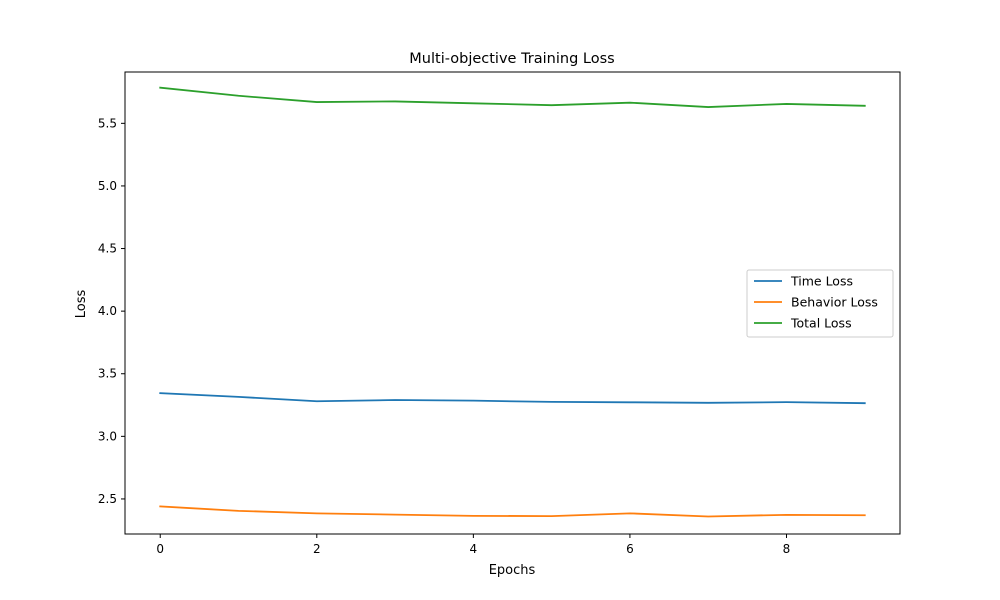 This screenshot has height=600, width=1000. I want to click on x-tick-label: 4, so click(474, 549).